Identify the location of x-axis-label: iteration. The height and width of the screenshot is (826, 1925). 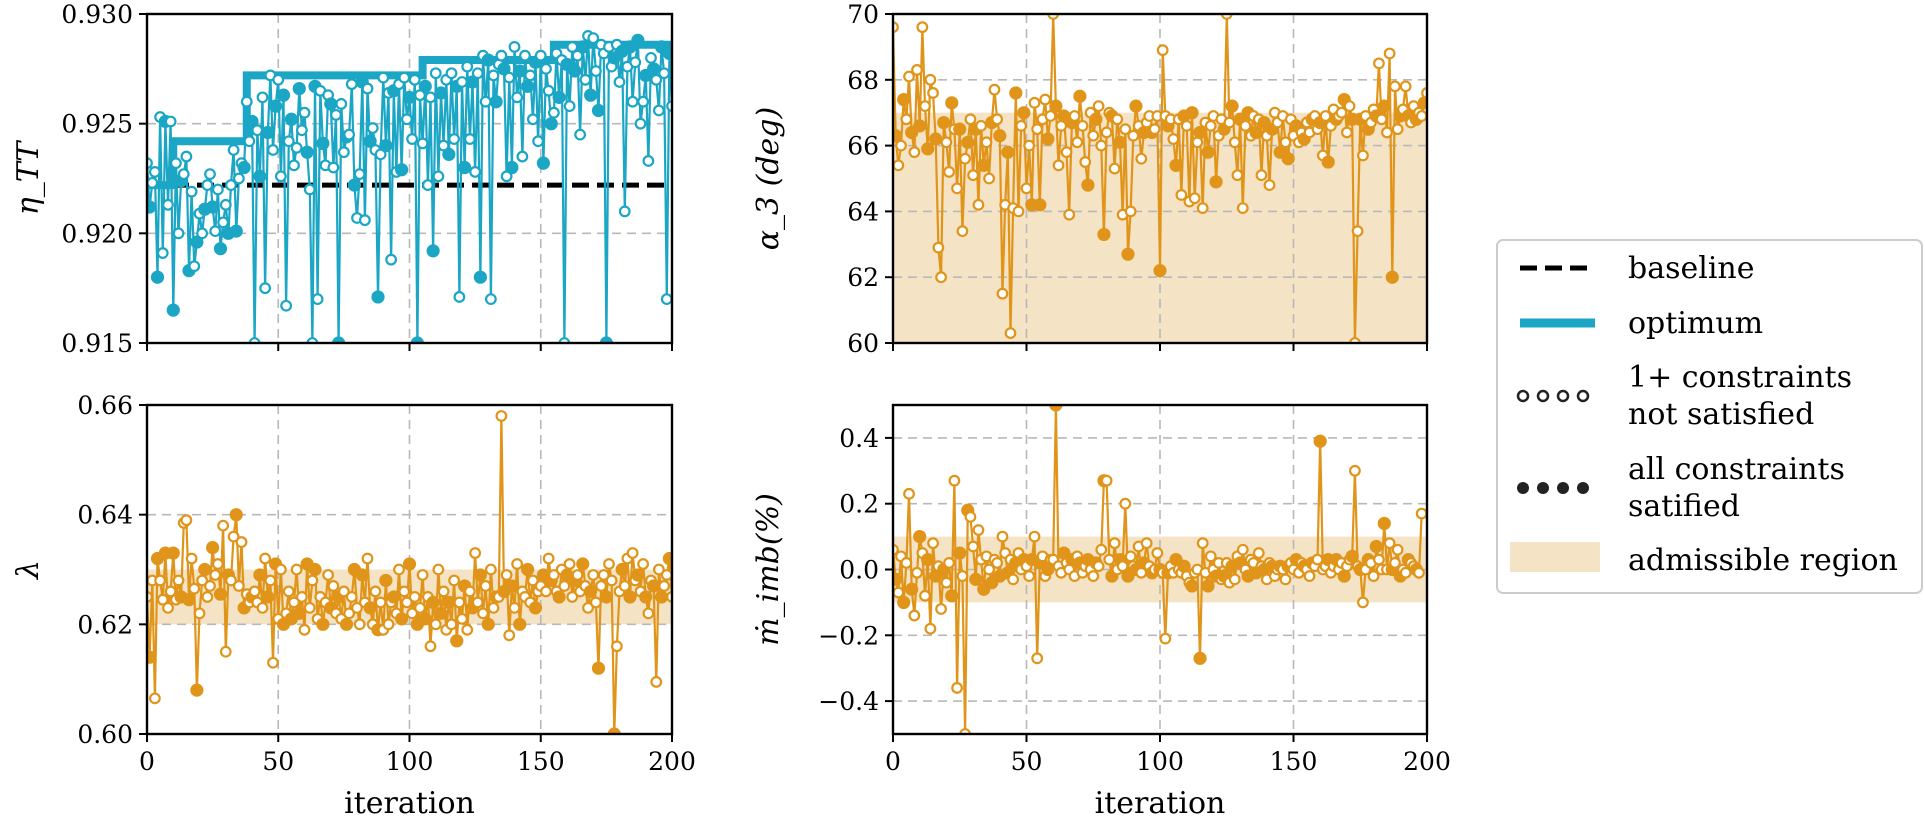
(1160, 803).